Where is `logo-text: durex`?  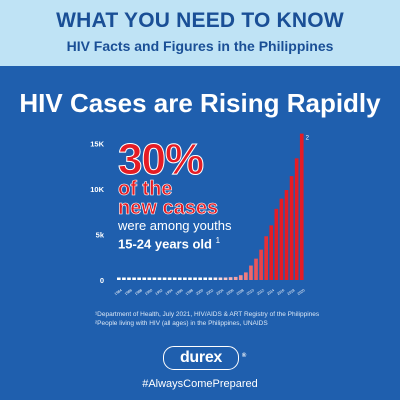
logo-text: durex is located at coordinates (201, 357).